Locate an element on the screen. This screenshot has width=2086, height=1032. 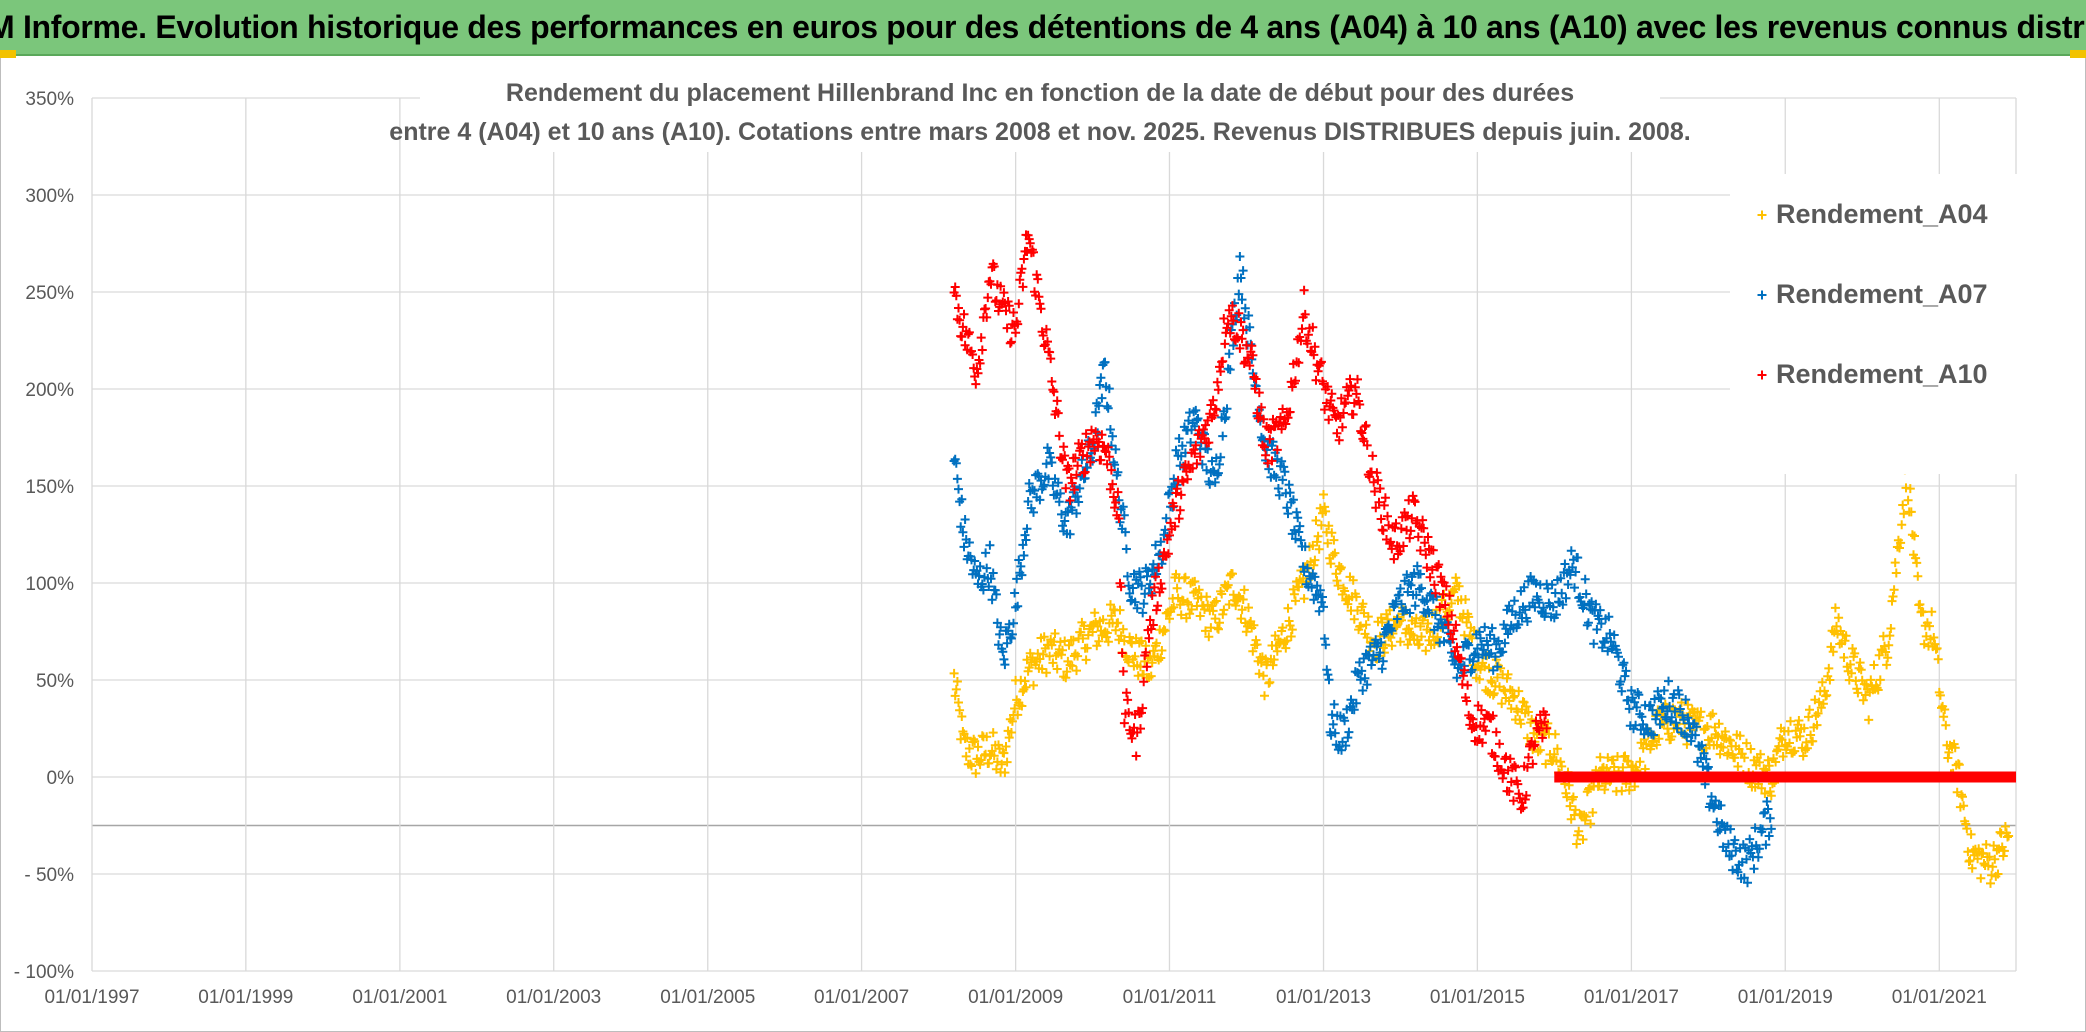
x-tick-label: 01/01/2017 is located at coordinates (1631, 997).